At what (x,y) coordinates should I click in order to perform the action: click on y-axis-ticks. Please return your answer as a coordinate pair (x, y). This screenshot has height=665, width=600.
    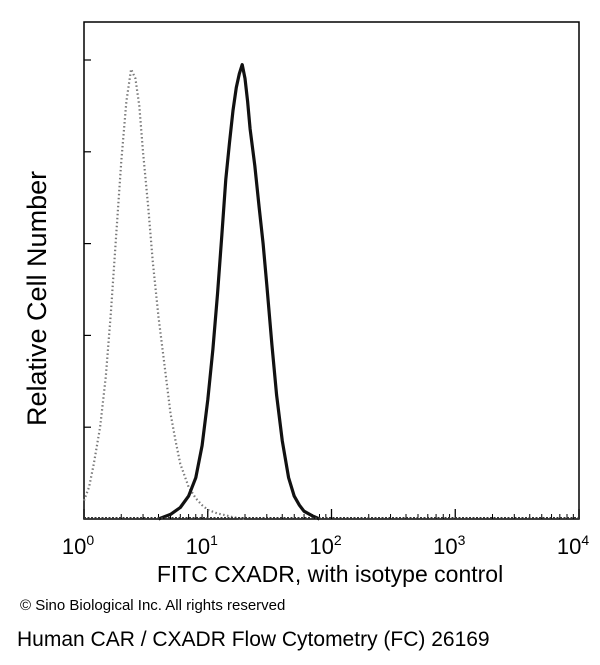
    Looking at the image, I should click on (87, 243).